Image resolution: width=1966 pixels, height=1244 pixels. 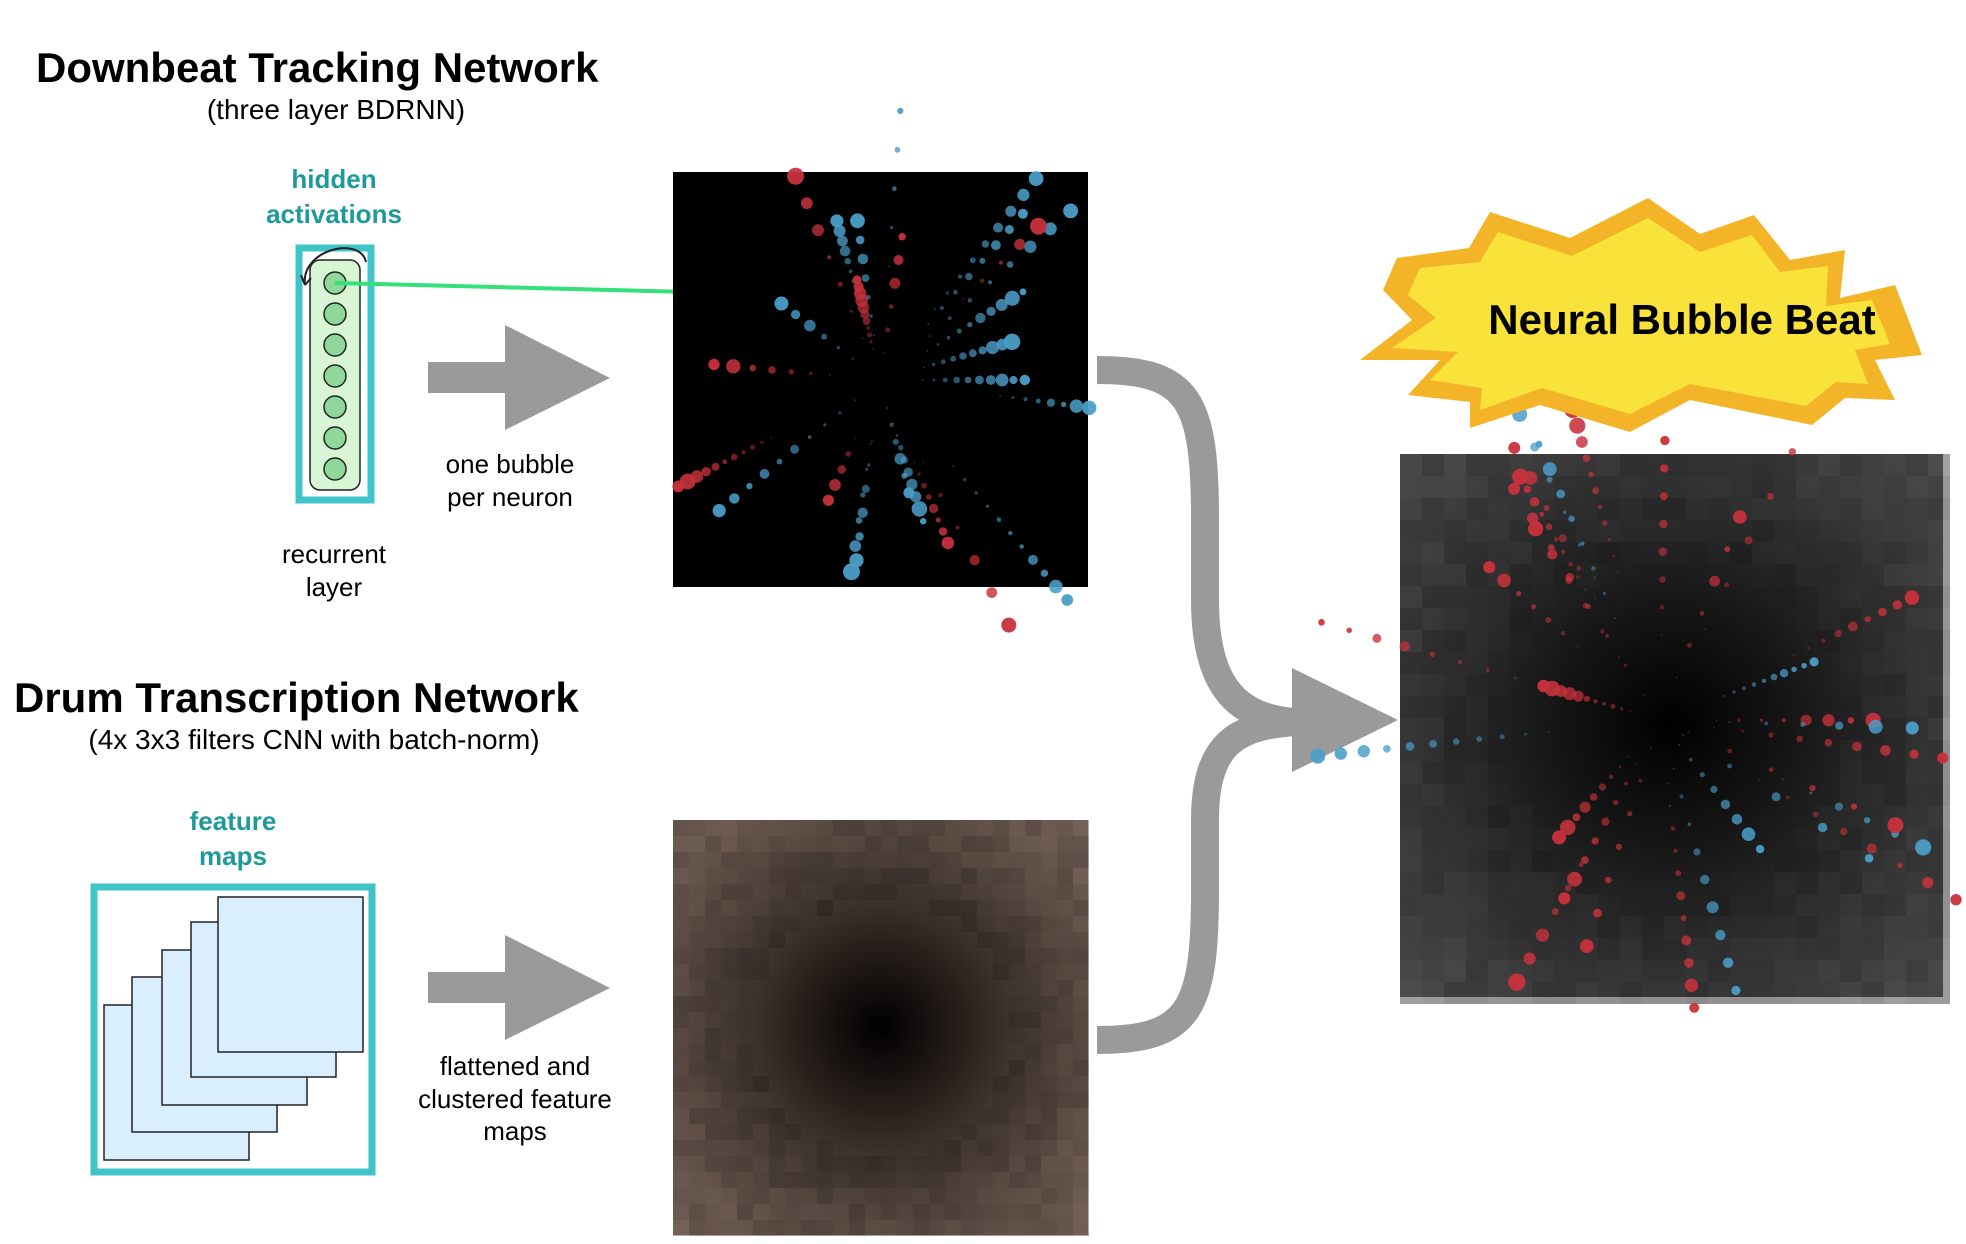 I want to click on neuron-column, so click(x=335, y=376).